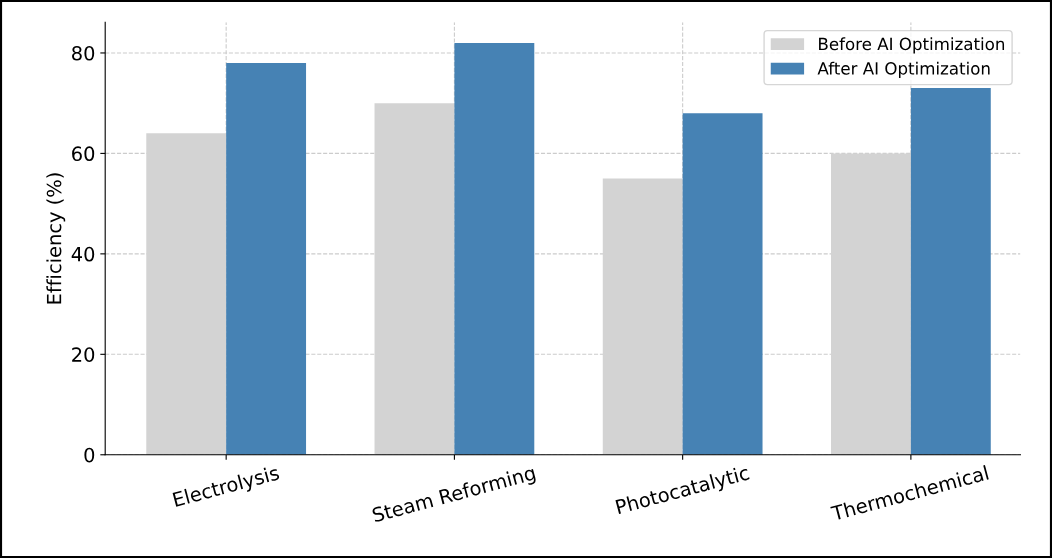 The height and width of the screenshot is (558, 1052). I want to click on y-axis-title: Efficiency (%), so click(56, 238).